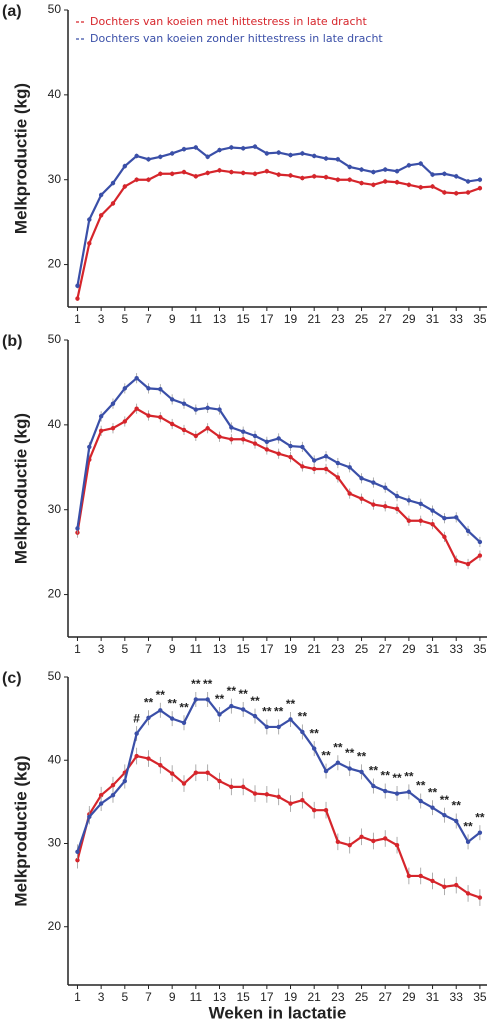 This screenshot has height=1024, width=489. What do you see at coordinates (267, 319) in the screenshot?
I see `x-tick-label: 17` at bounding box center [267, 319].